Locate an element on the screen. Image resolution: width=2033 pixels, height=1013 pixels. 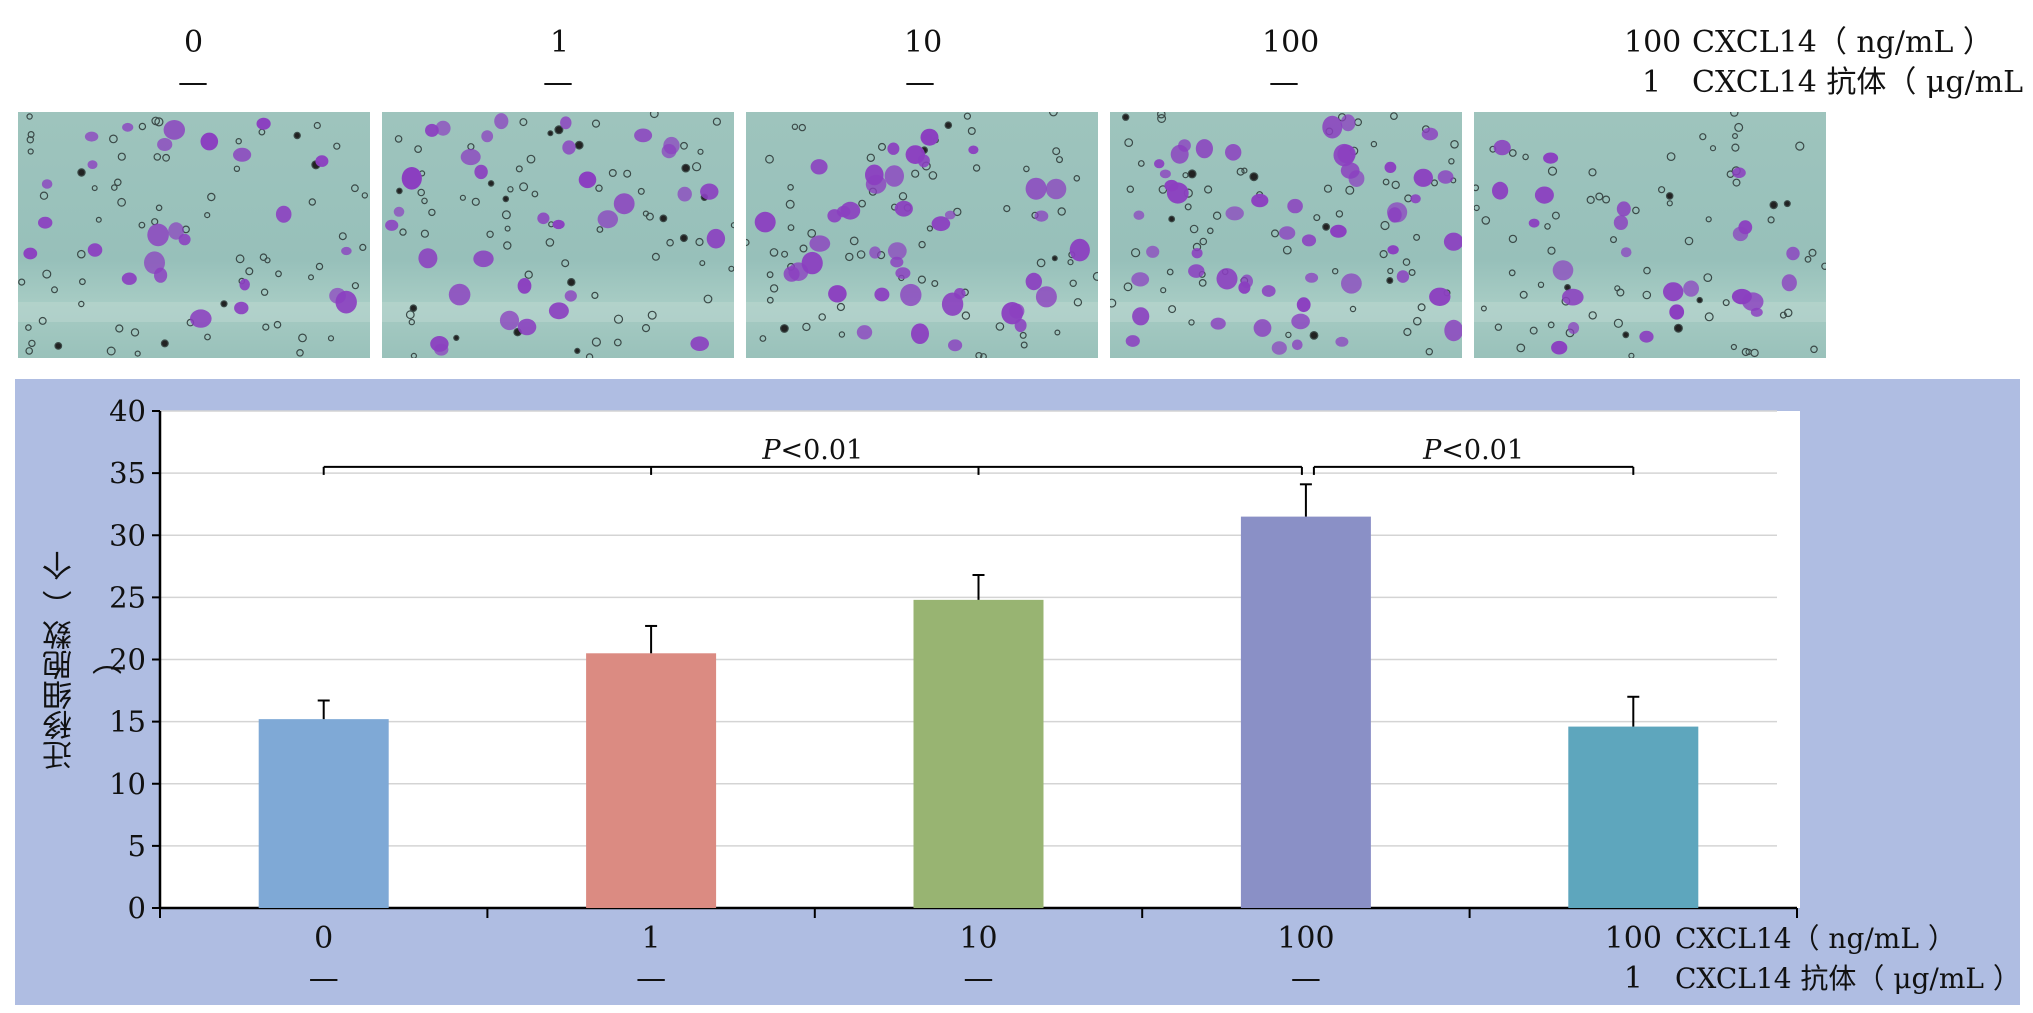
top-antibody-label: 1 is located at coordinates (1652, 82).